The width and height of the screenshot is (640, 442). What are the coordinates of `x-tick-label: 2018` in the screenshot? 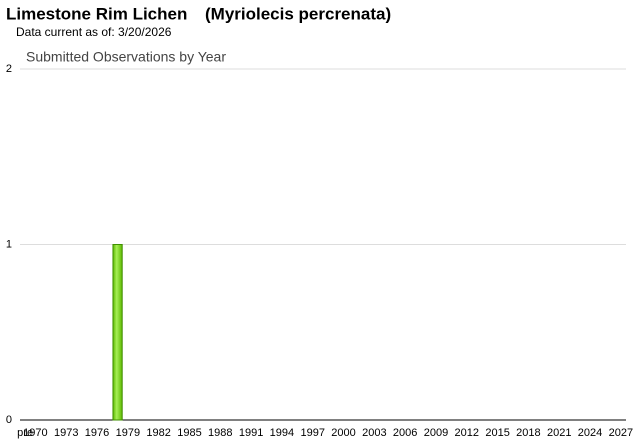 It's located at (528, 433).